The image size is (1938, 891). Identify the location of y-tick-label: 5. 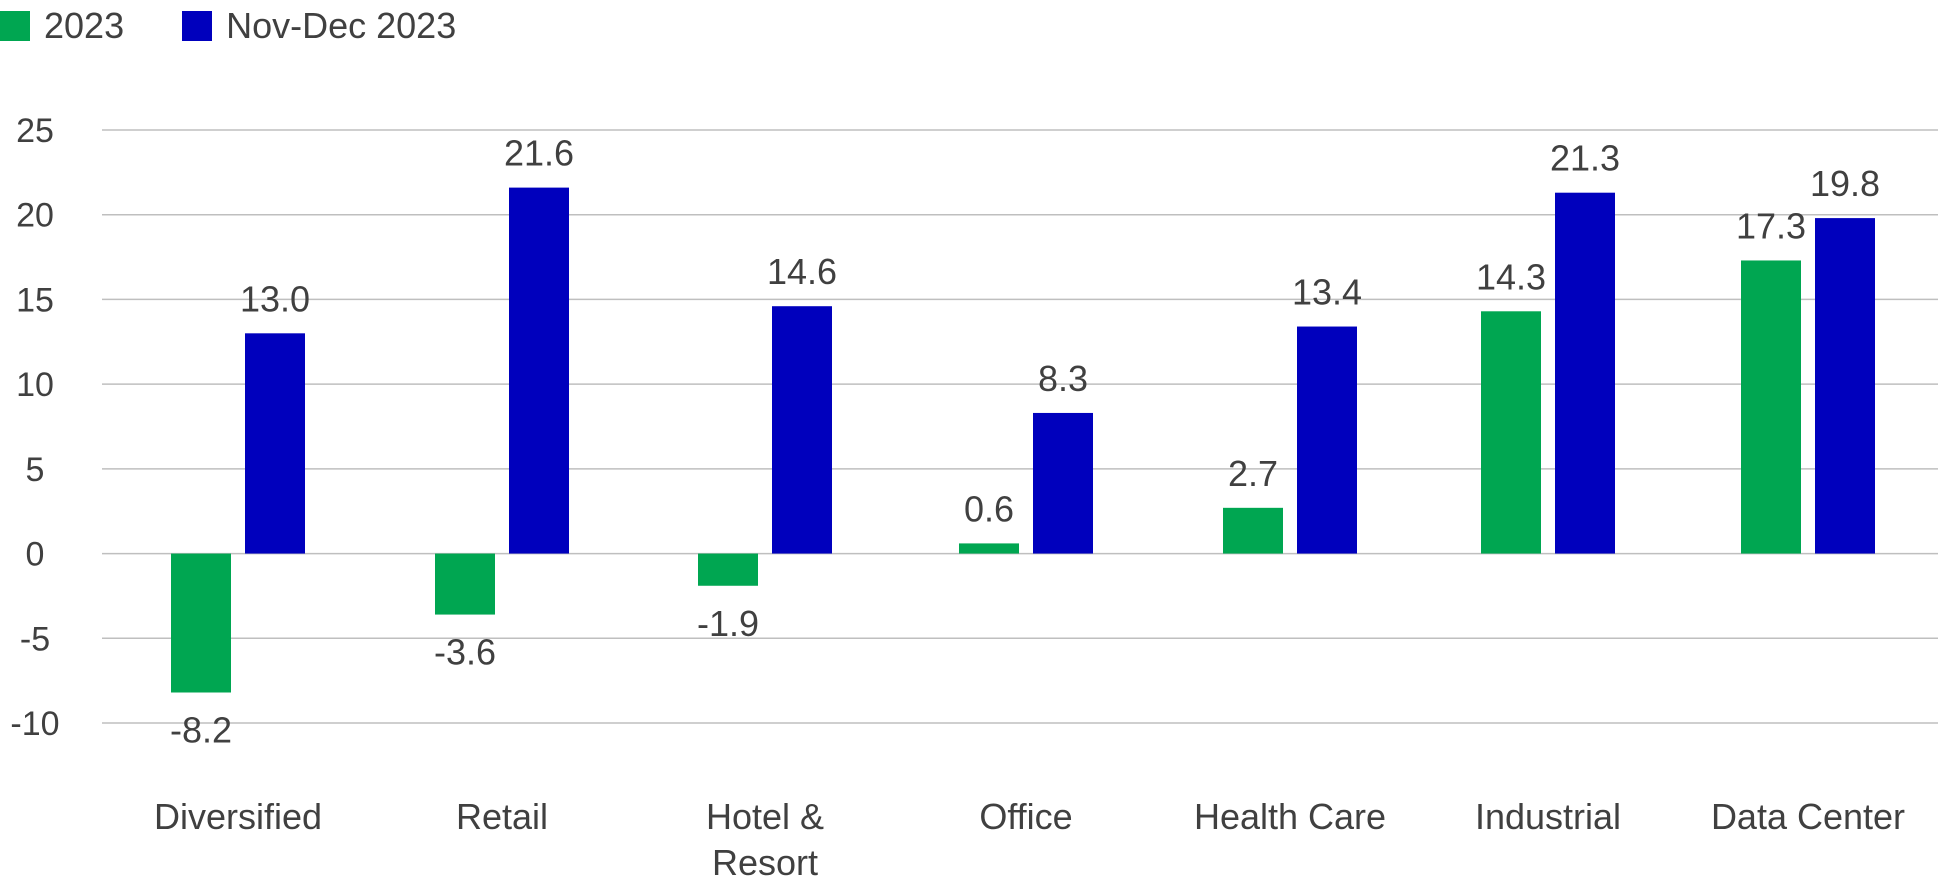
(35, 470).